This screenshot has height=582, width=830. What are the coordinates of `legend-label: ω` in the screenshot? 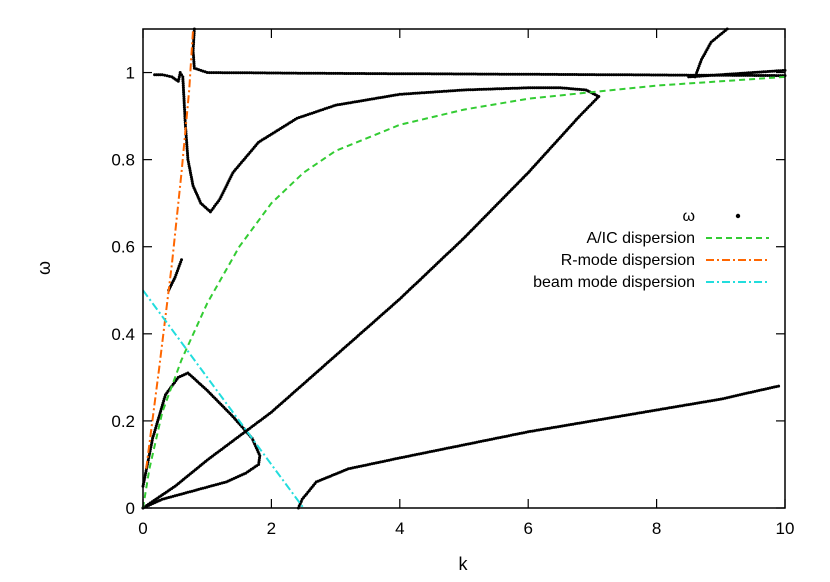 It's located at (689, 216).